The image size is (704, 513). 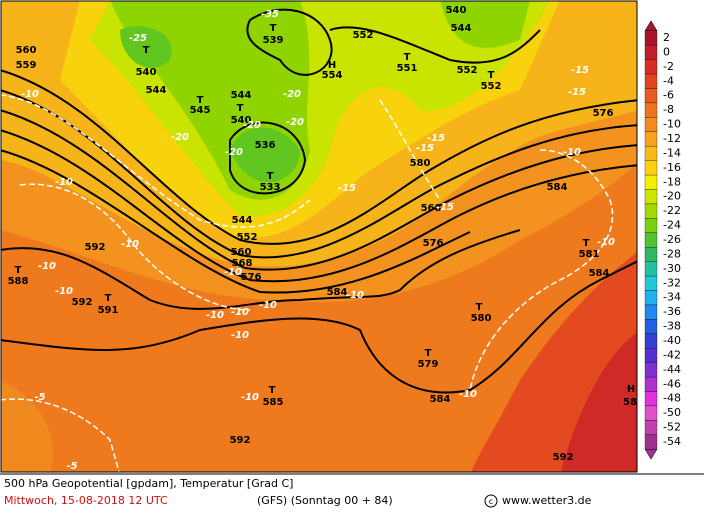 What do you see at coordinates (651, 454) in the screenshot?
I see `colorbar-arrow-bottom` at bounding box center [651, 454].